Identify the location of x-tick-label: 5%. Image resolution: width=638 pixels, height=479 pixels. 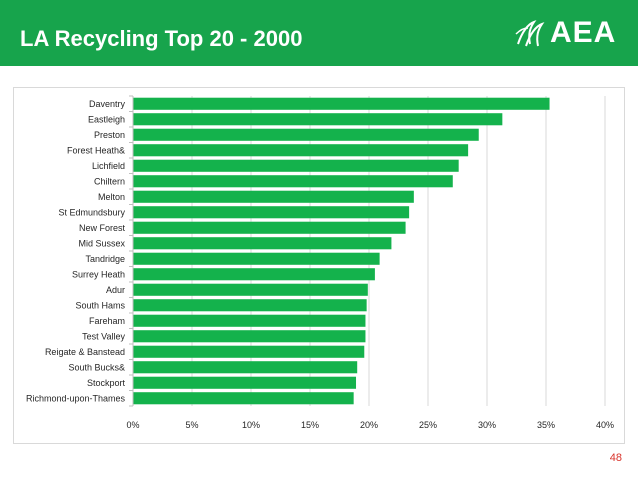
(191, 425).